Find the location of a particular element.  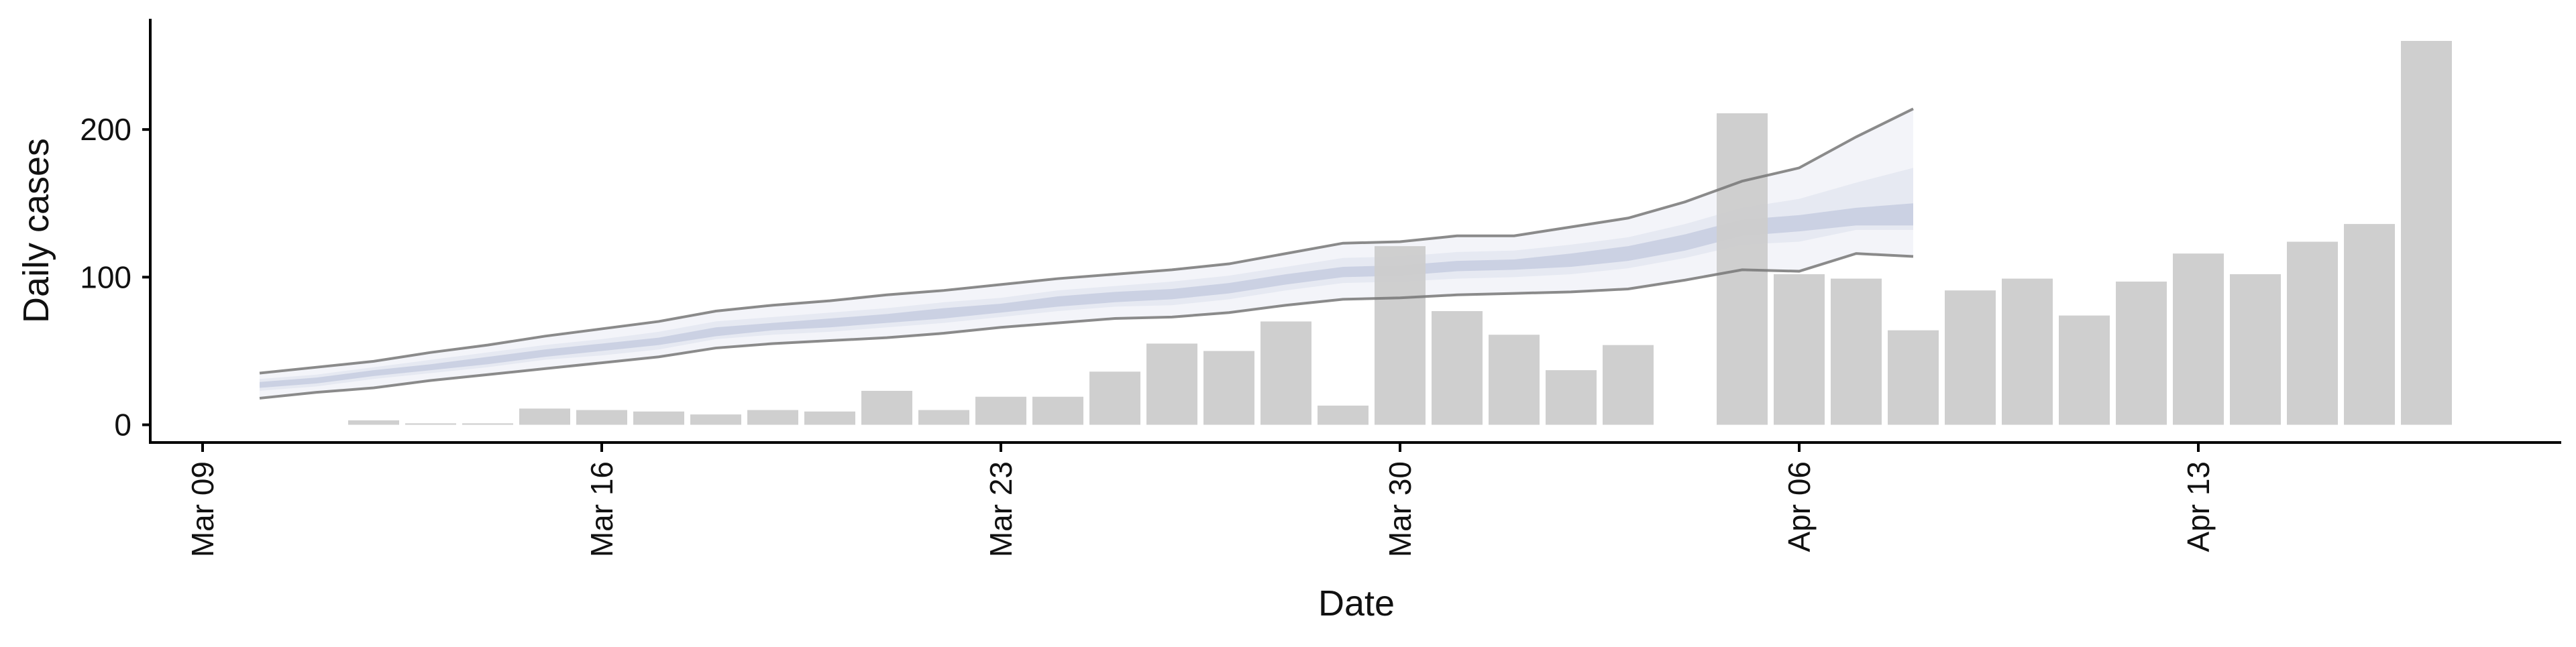

x-tick-label: Mar 30 is located at coordinates (1400, 509).